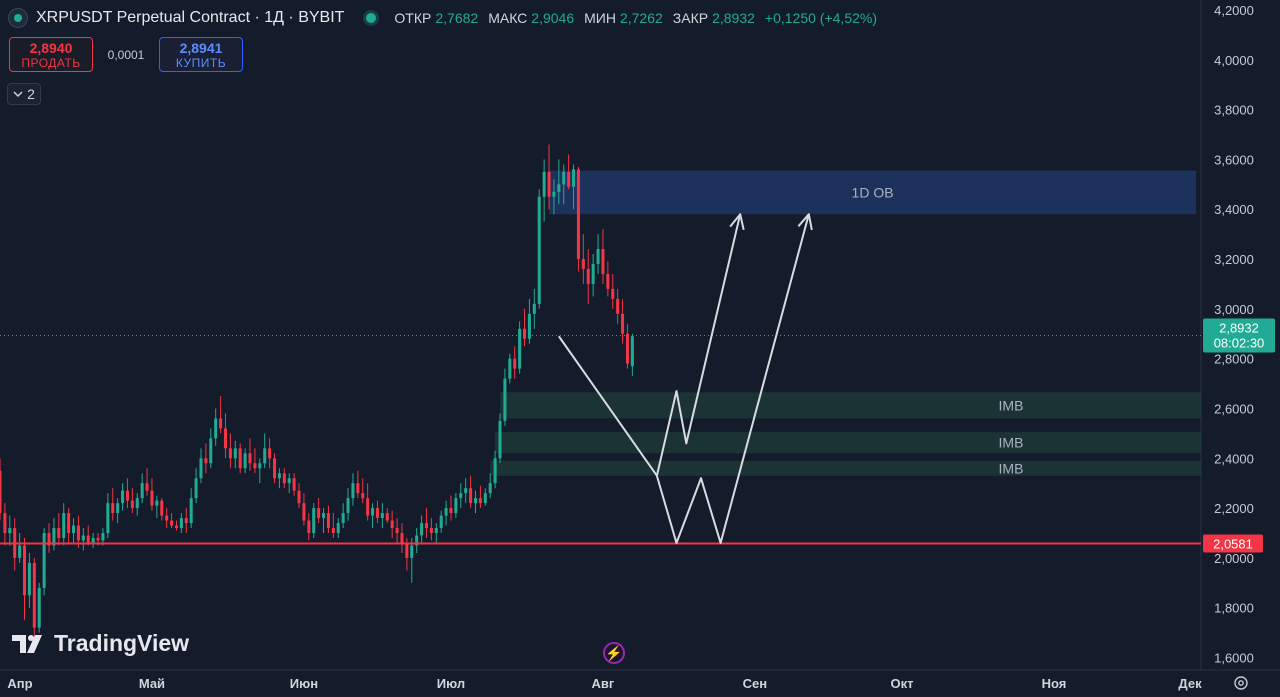  I want to click on x-tick-label: Ноя, so click(1054, 683).